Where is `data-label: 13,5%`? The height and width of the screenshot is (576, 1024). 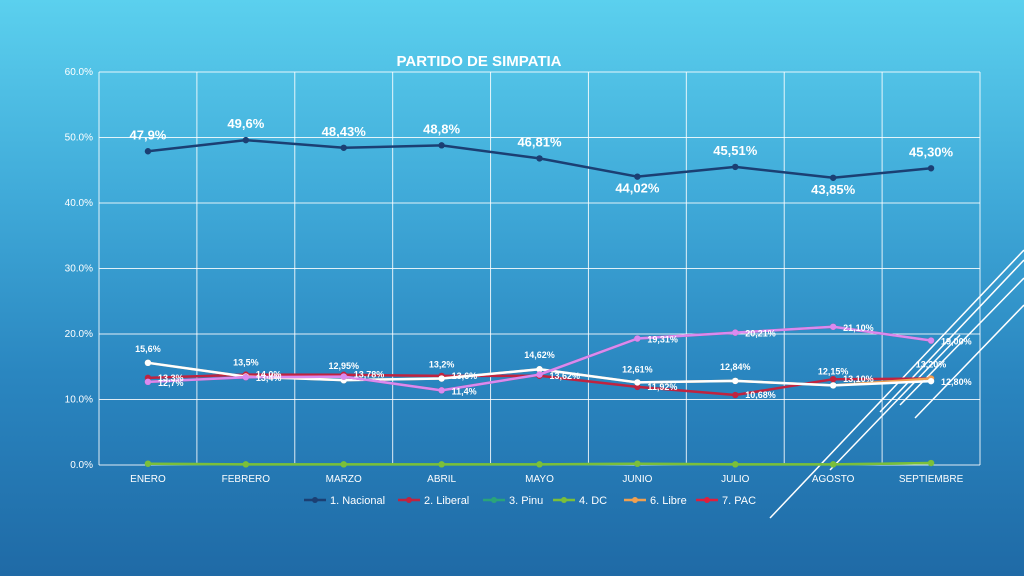
data-label: 13,5% is located at coordinates (246, 363).